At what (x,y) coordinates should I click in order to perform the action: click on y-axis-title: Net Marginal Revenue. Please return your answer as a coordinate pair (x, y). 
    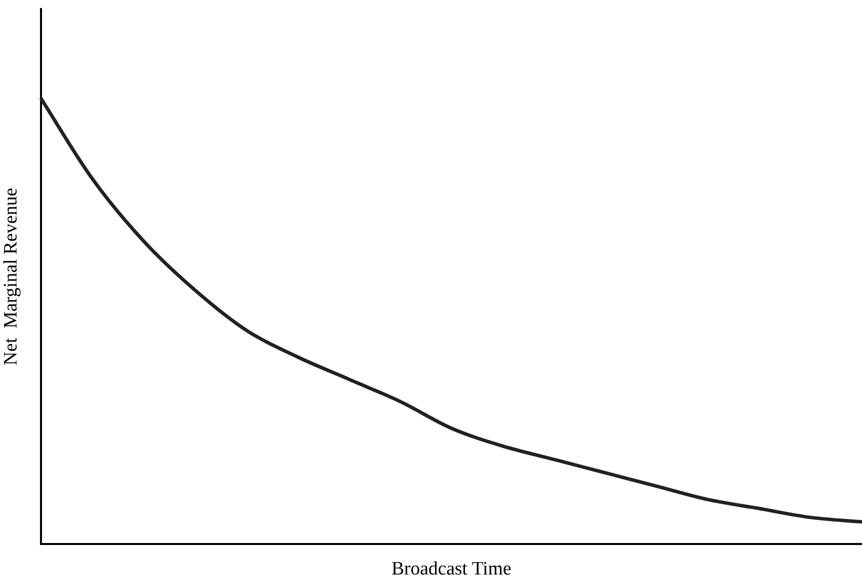
    Looking at the image, I should click on (11, 277).